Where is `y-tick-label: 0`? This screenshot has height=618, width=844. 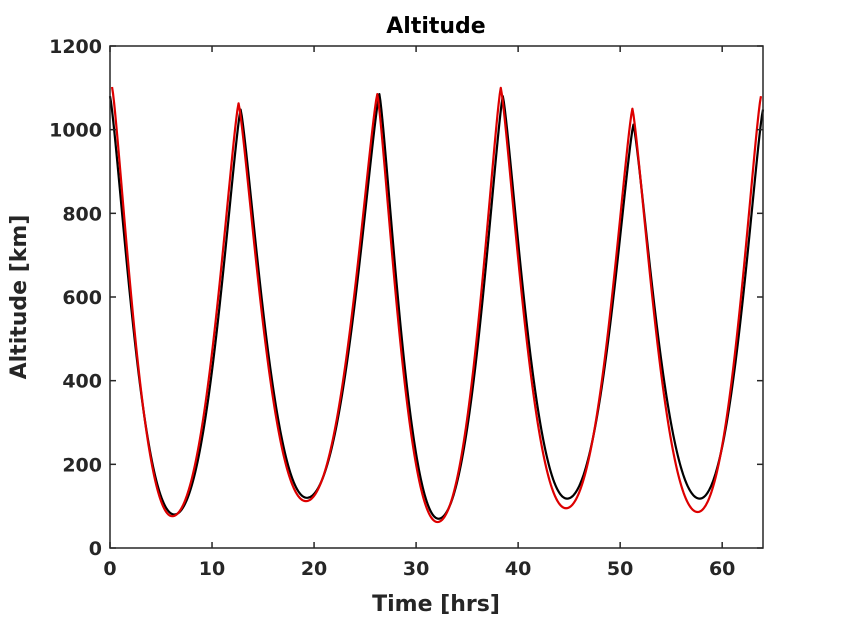
y-tick-label: 0 is located at coordinates (95, 549).